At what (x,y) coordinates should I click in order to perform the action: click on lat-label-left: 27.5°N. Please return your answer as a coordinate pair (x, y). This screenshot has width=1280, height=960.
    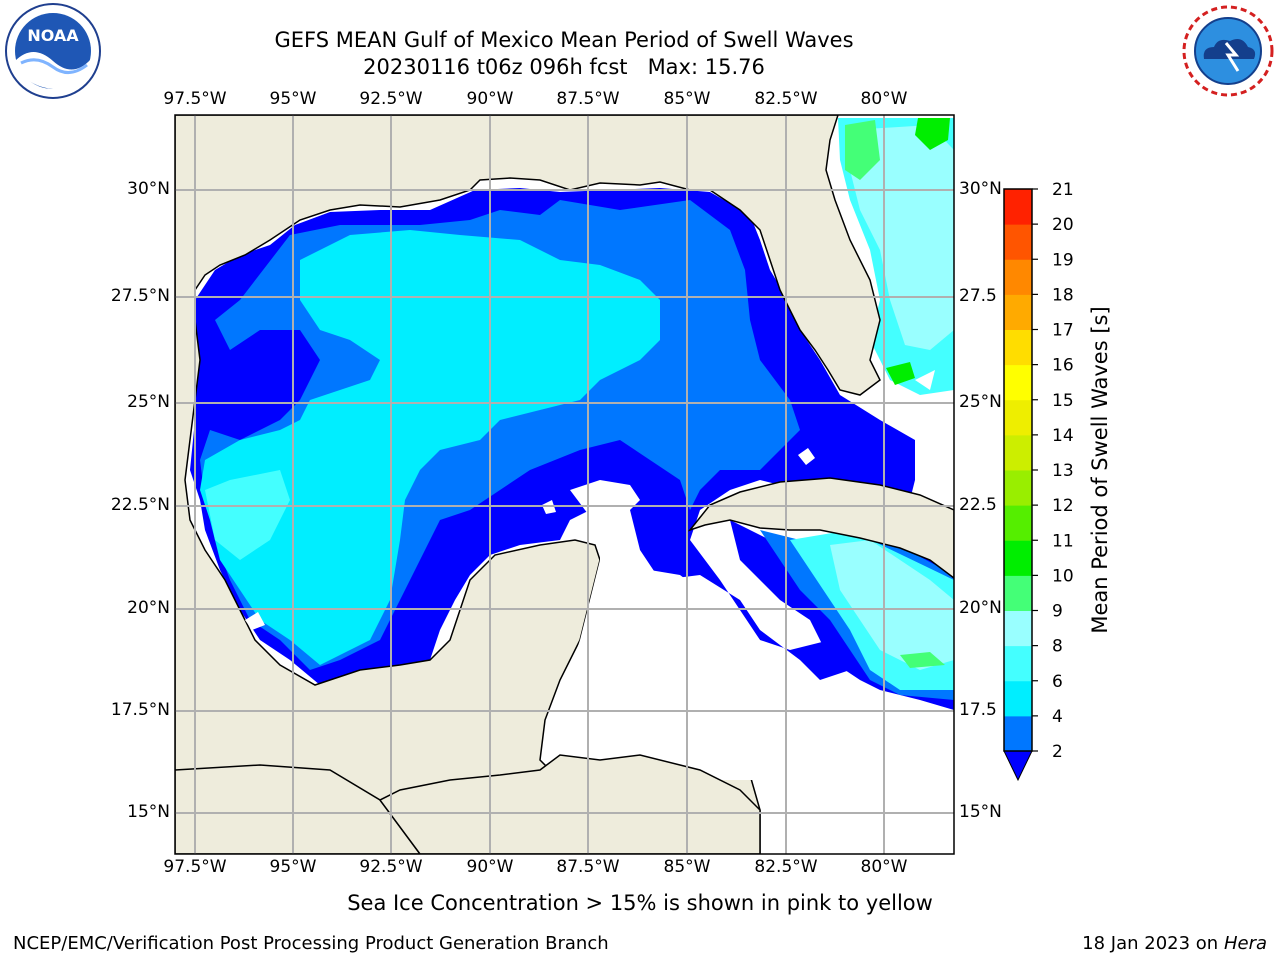
    Looking at the image, I should click on (140, 296).